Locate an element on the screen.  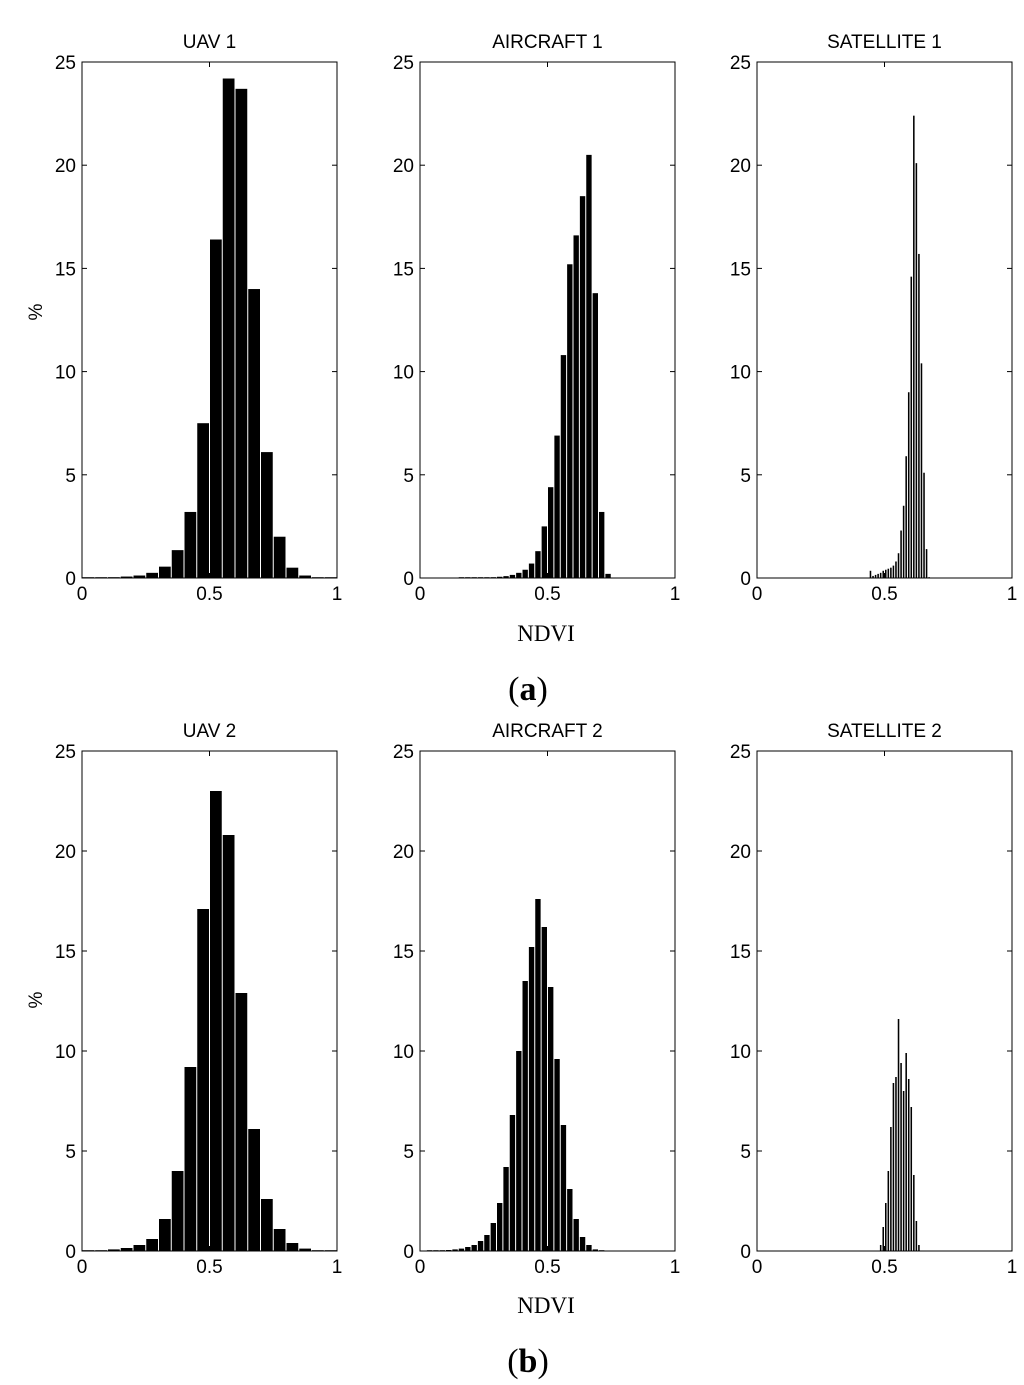
x-tick-label: 1 is located at coordinates (337, 1267).